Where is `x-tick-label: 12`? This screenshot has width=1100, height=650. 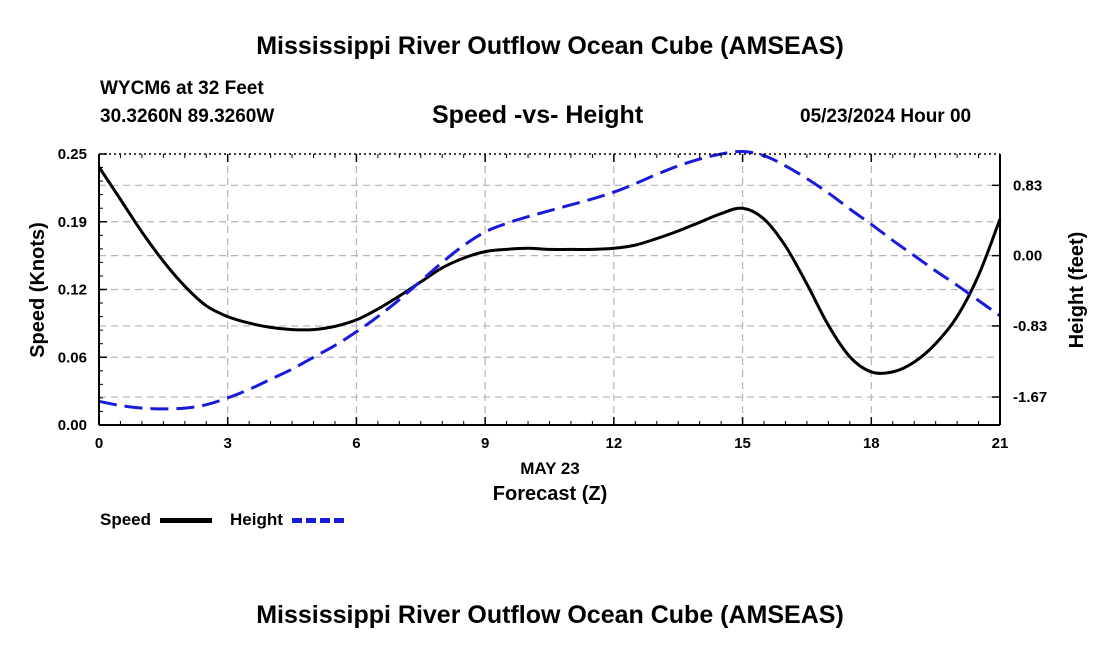
x-tick-label: 12 is located at coordinates (614, 443).